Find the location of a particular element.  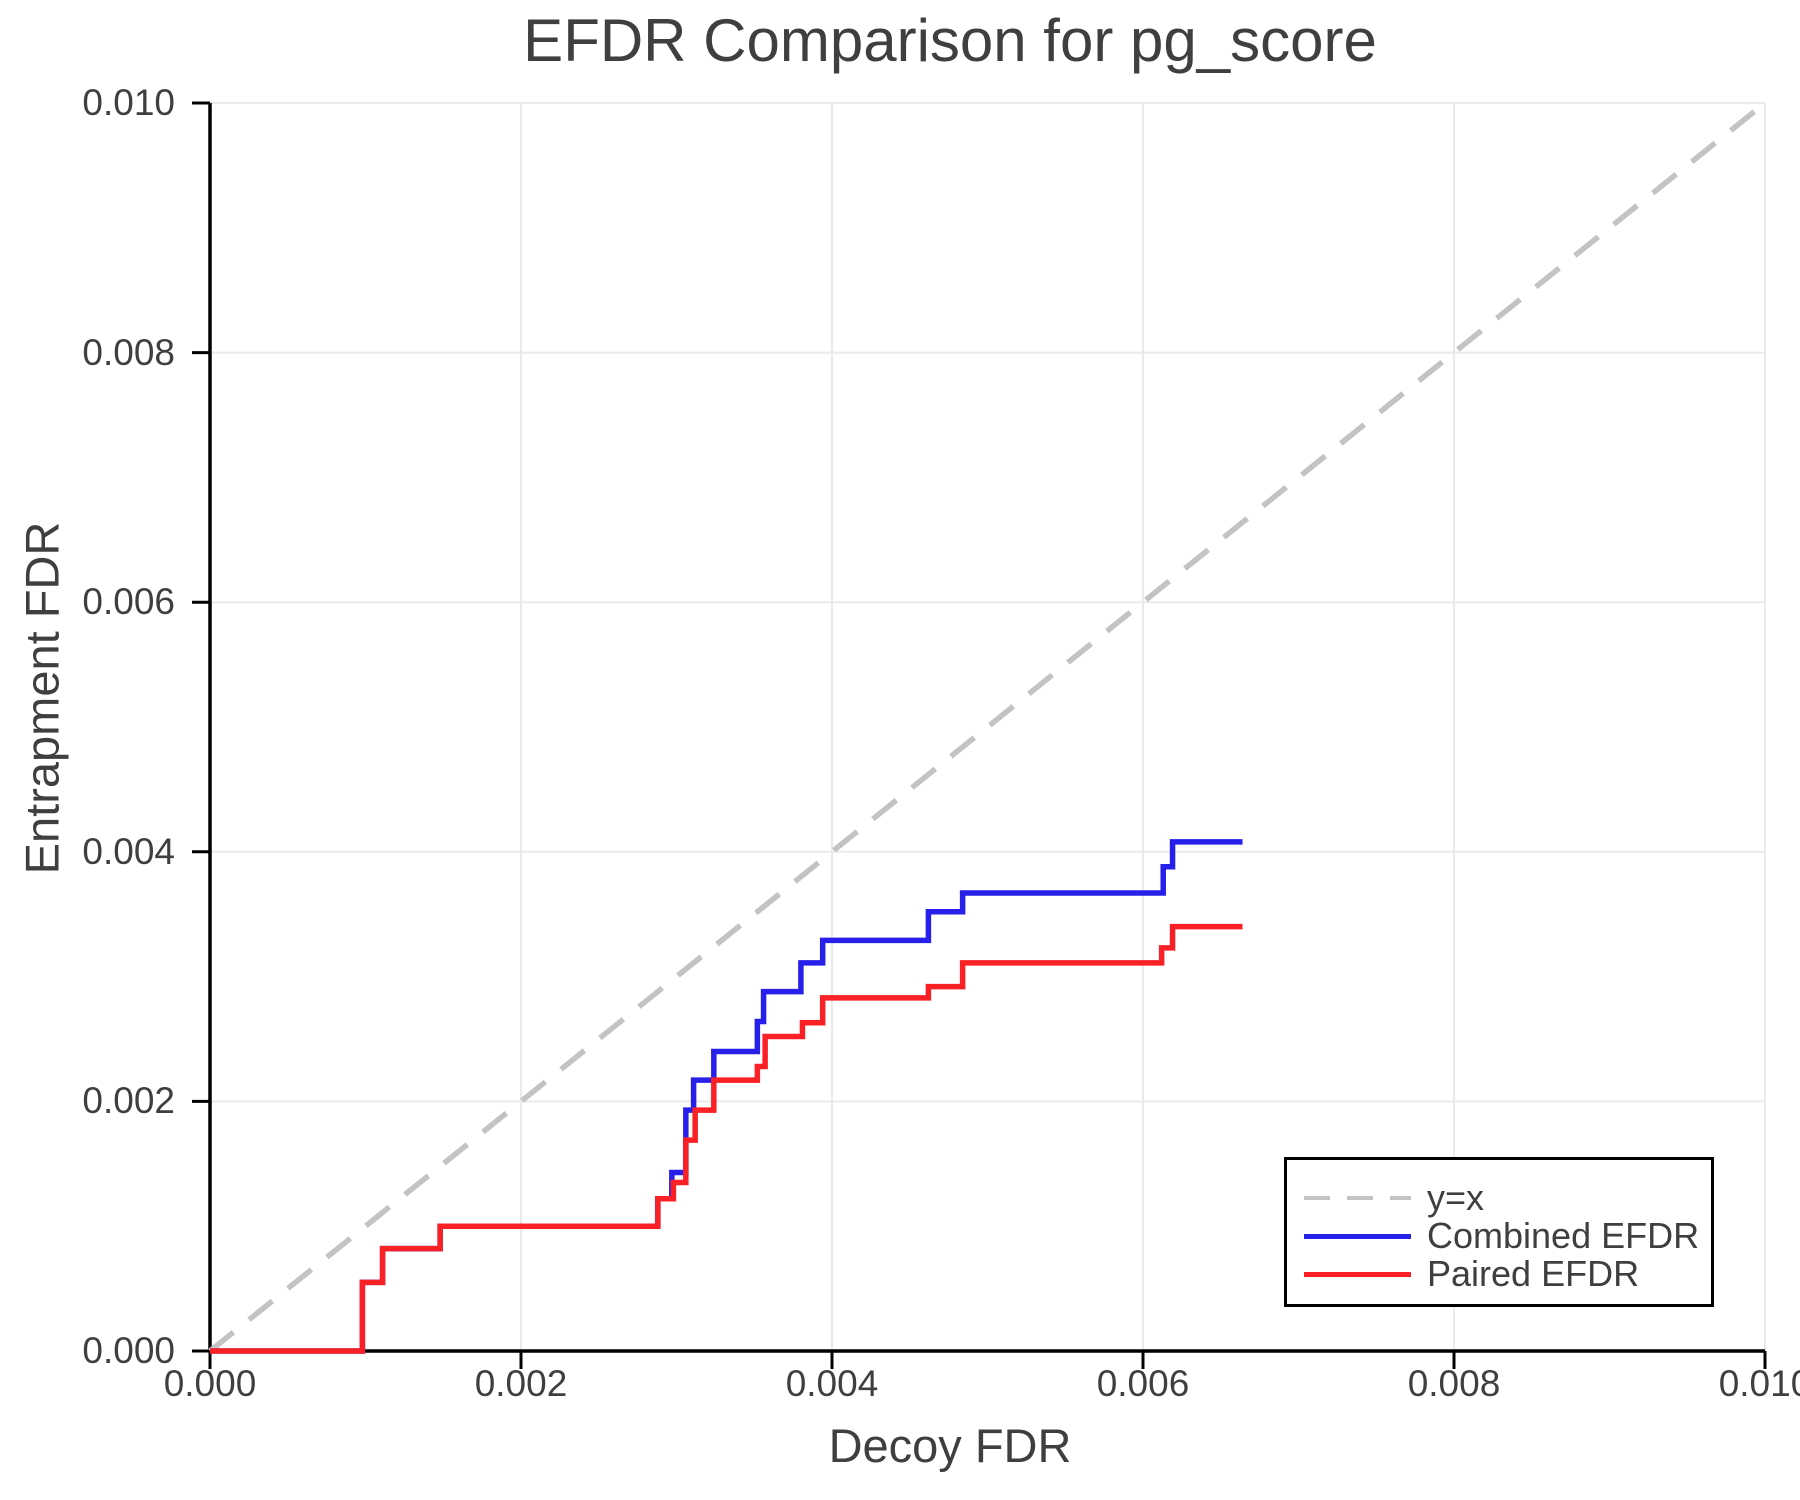

legend-dashed-line-sample is located at coordinates (1357, 1198).